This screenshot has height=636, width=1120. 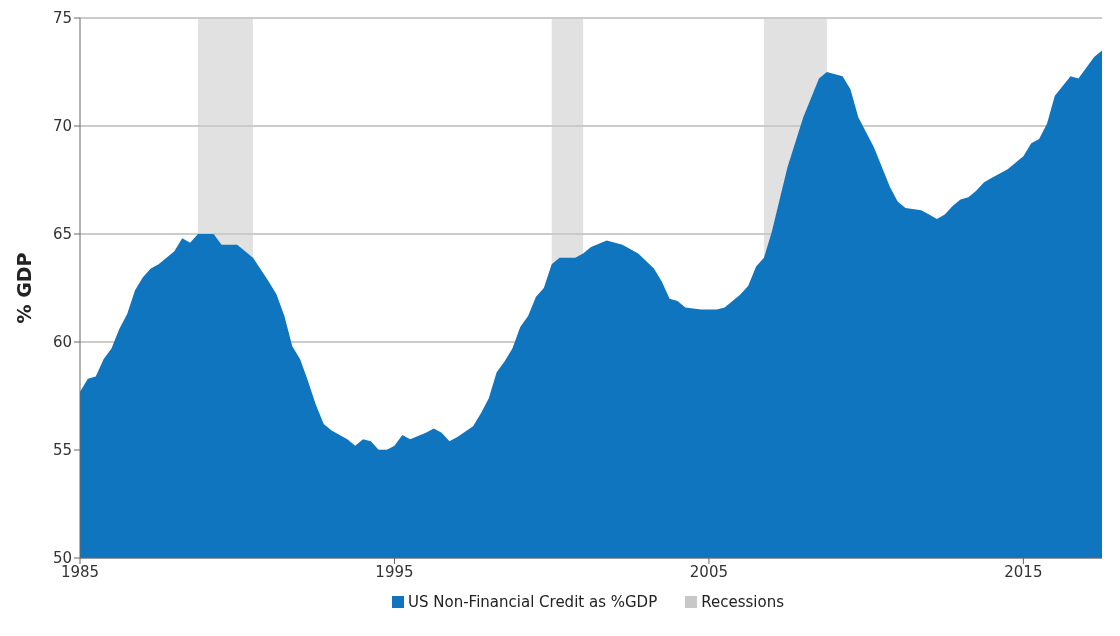 What do you see at coordinates (709, 571) in the screenshot?
I see `x-tick-label: 2005` at bounding box center [709, 571].